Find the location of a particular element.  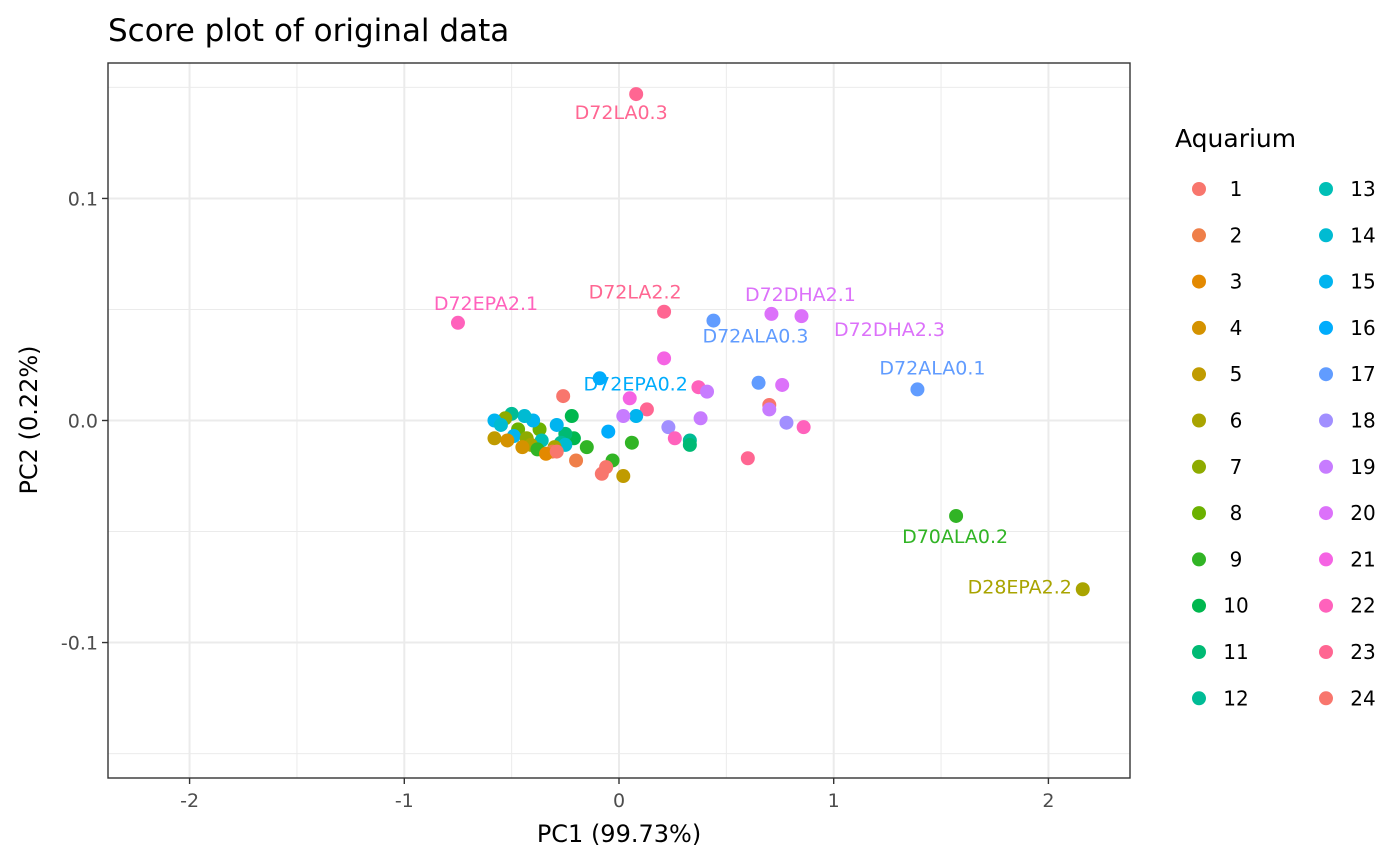

point-label: D72DHA2.1 is located at coordinates (800, 295).